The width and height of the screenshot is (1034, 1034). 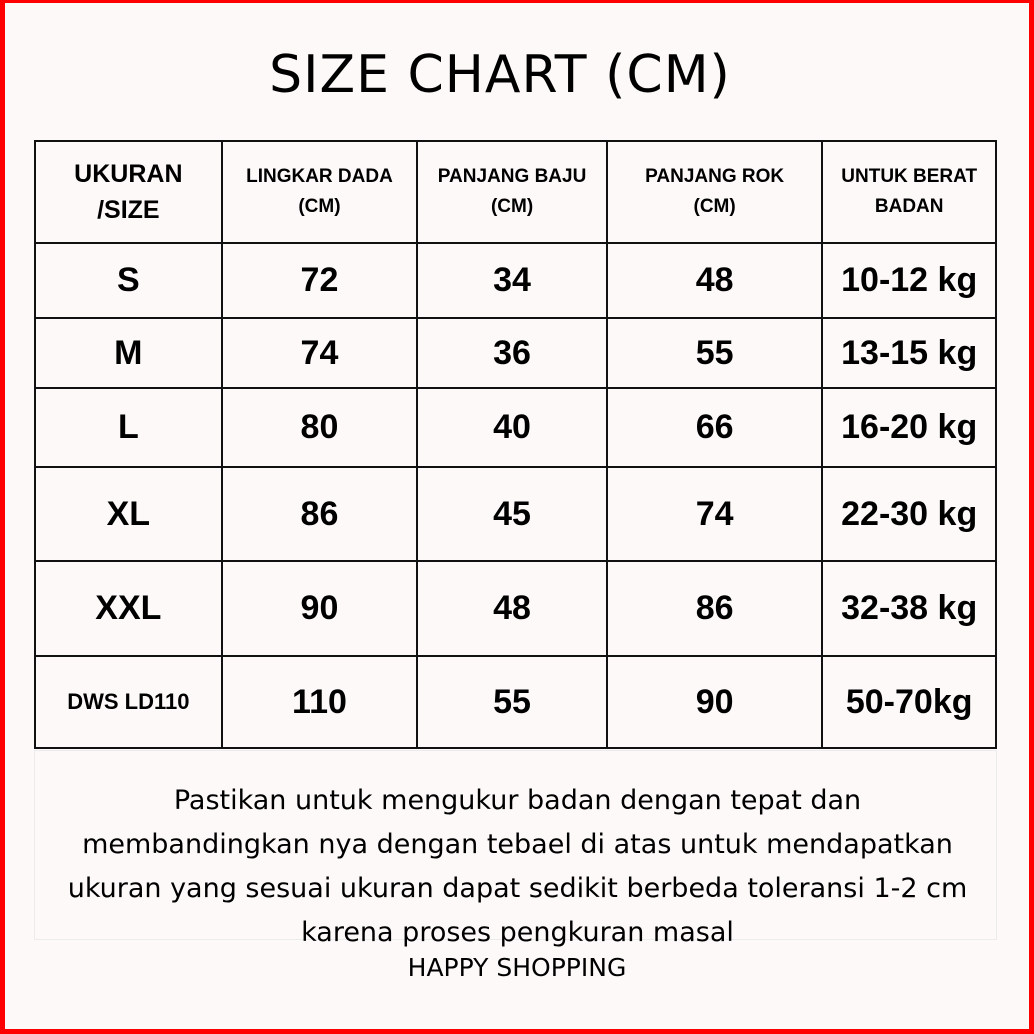 I want to click on cell-chest: 90, so click(x=319, y=608).